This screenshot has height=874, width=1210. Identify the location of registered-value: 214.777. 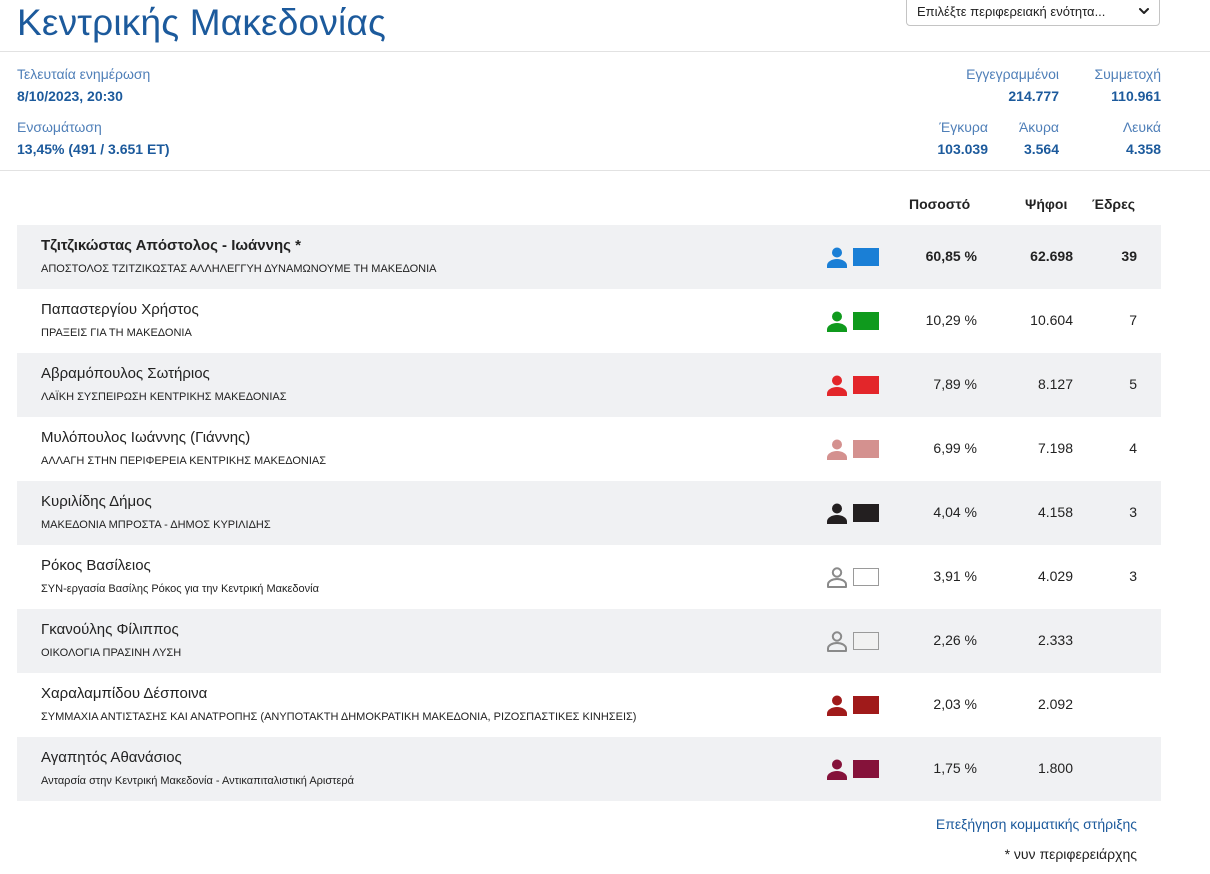
(1033, 96).